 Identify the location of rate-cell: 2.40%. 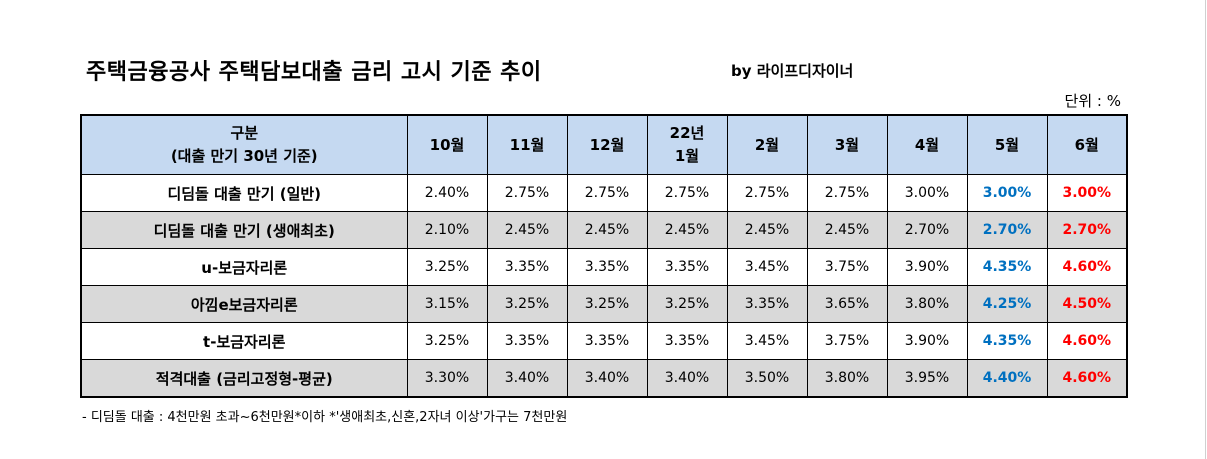
(447, 193).